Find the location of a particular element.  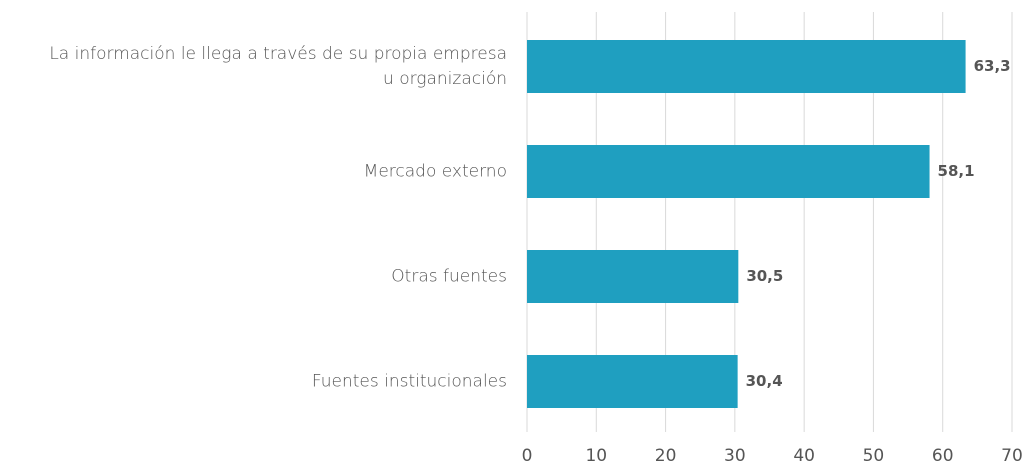

category-label: Otras fuentes is located at coordinates (449, 276).